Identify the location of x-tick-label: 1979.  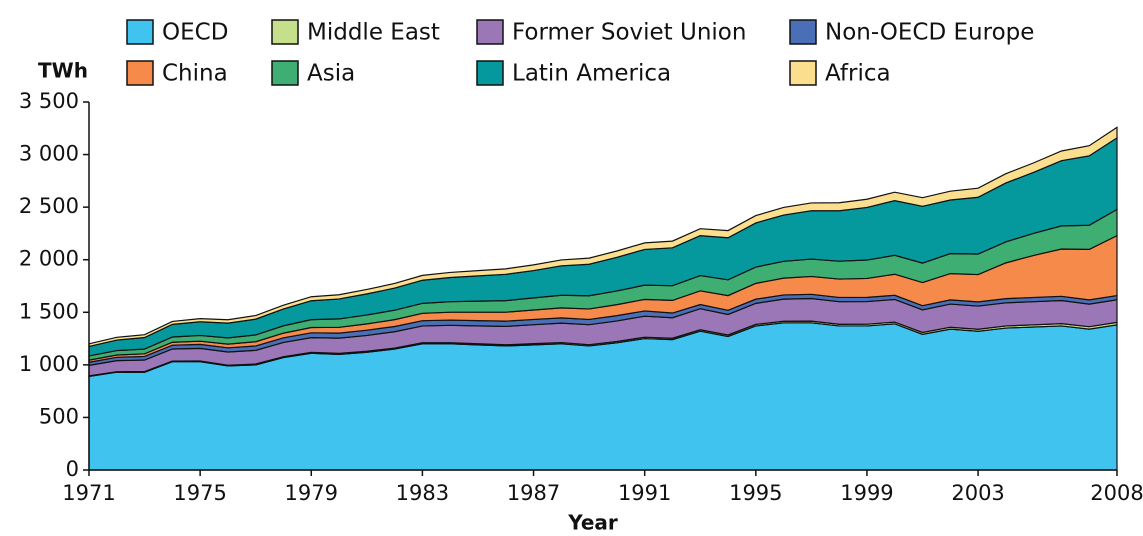
(311, 493).